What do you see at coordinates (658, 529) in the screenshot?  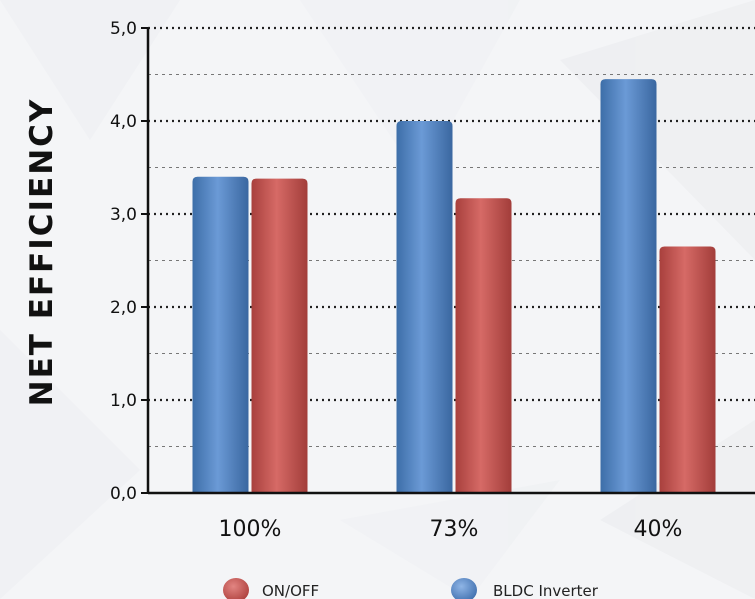 I see `x-tick-label: 40%` at bounding box center [658, 529].